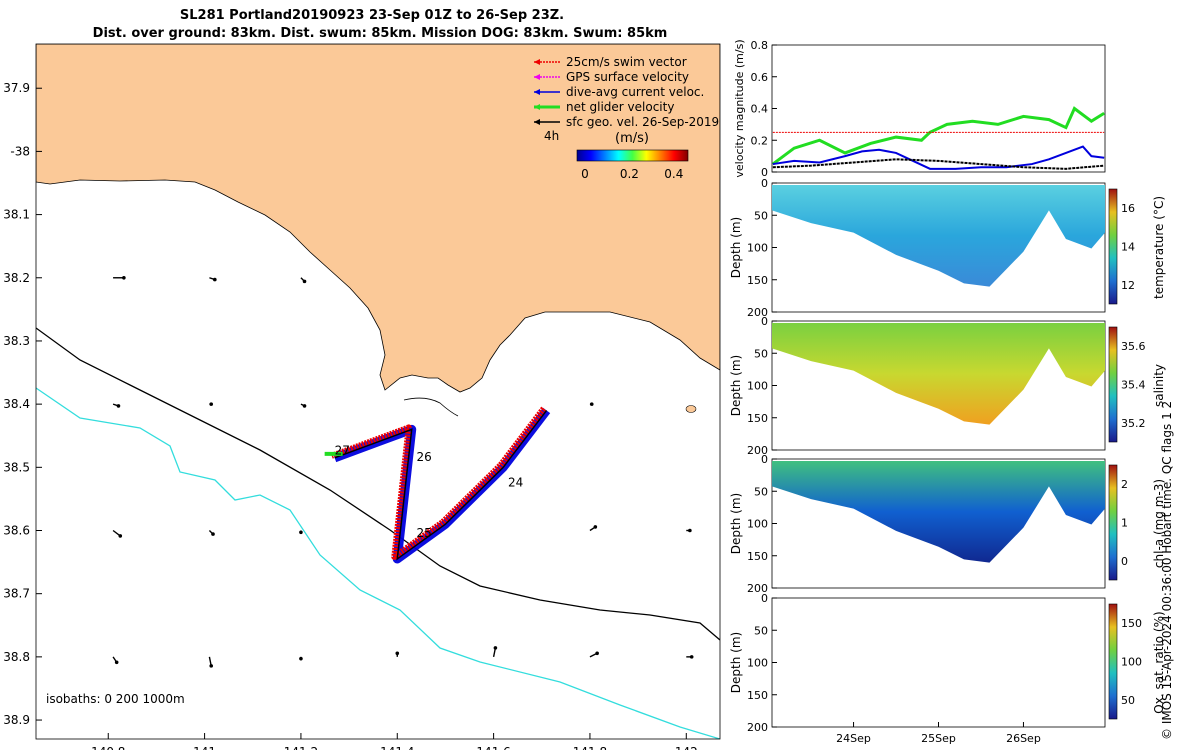 This screenshot has height=750, width=1200. What do you see at coordinates (1159, 523) in the screenshot?
I see `chl-a-colorbar-label: chl-a (mg m-3)` at bounding box center [1159, 523].